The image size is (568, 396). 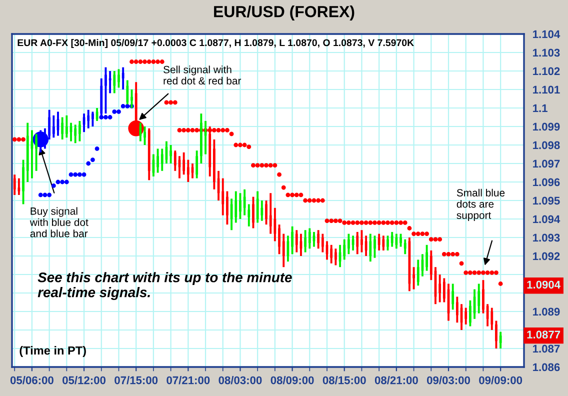 I want to click on y-tick-label: 1.086, so click(x=546, y=367).